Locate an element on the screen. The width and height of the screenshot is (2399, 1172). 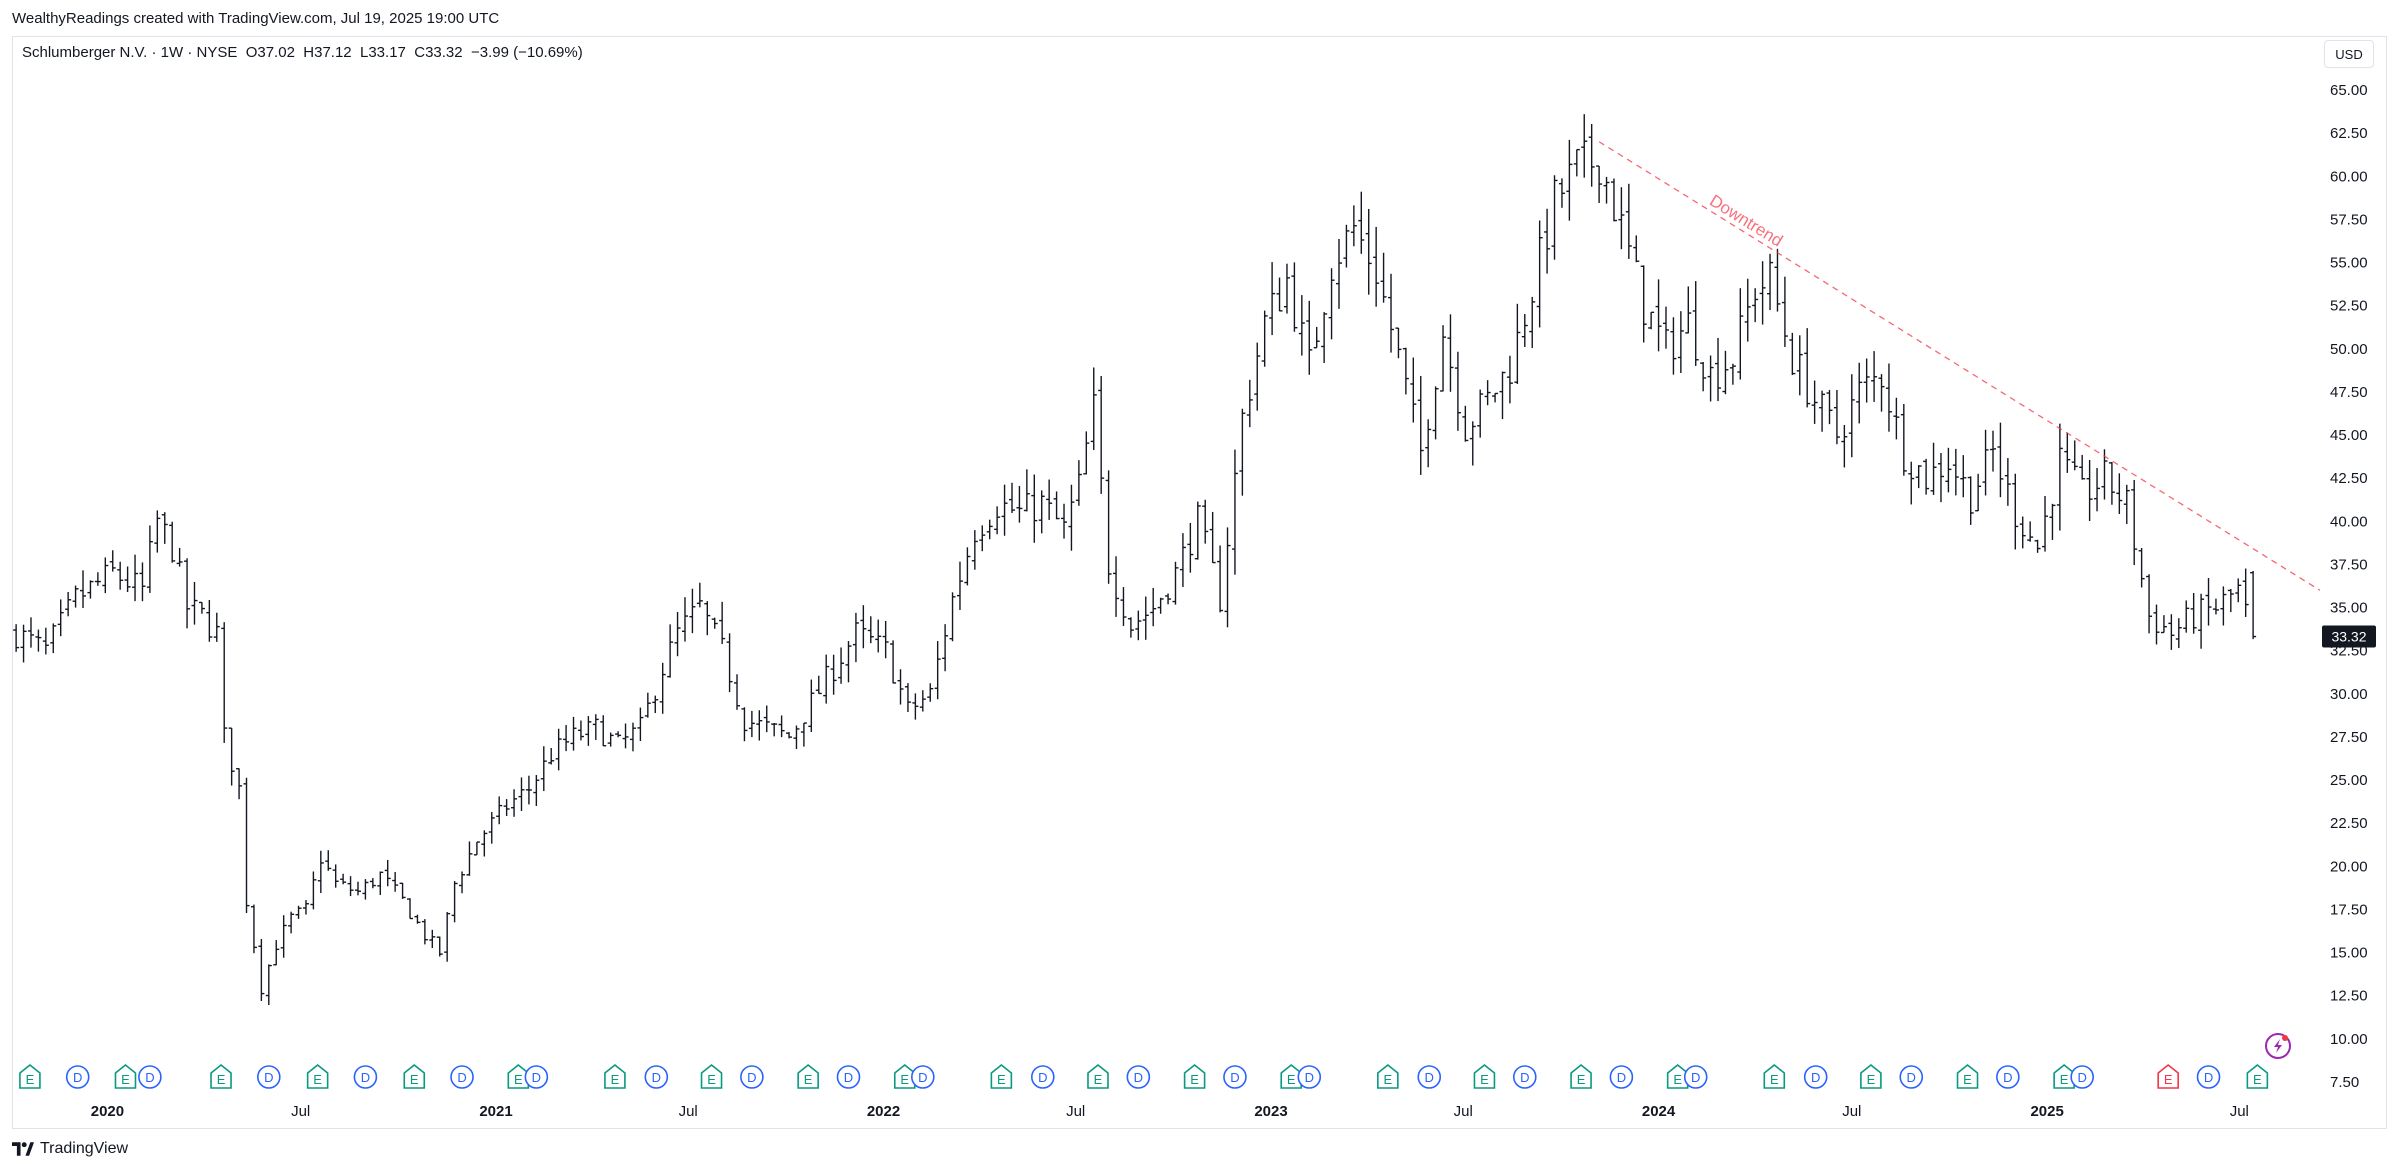
svg-text: E is located at coordinates (317, 1079).